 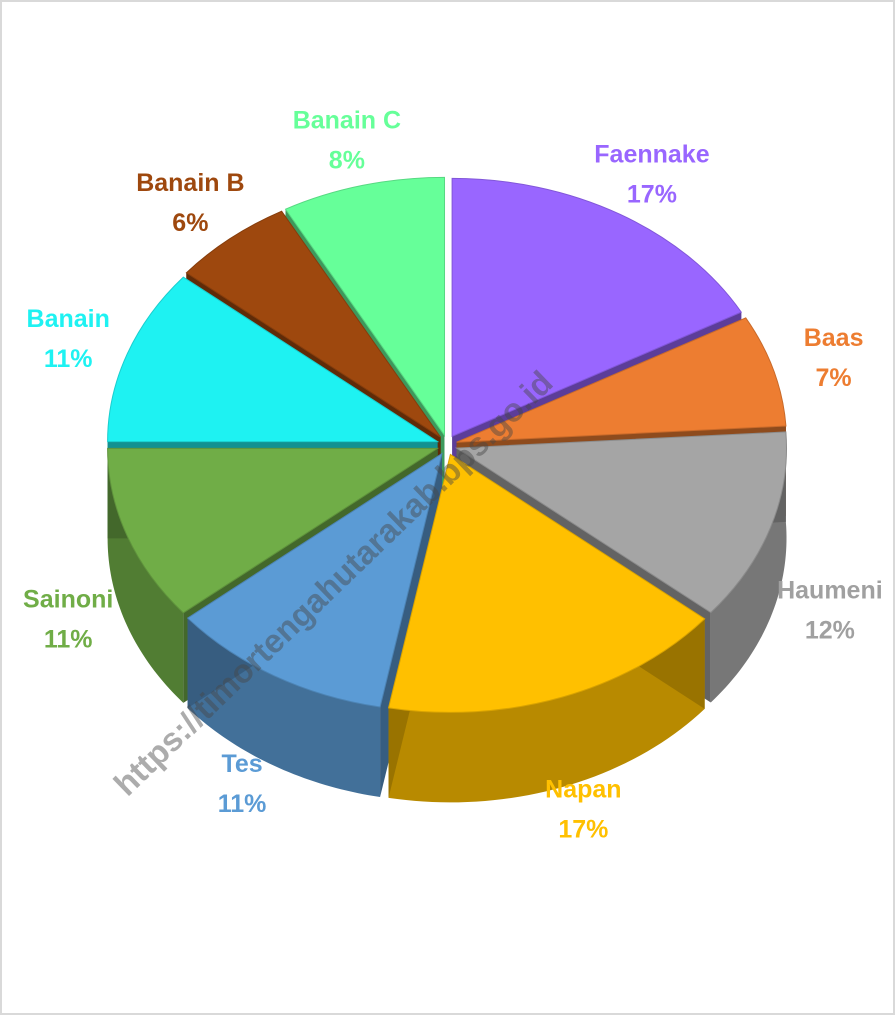 What do you see at coordinates (830, 630) in the screenshot?
I see `slice-value-label: 12%` at bounding box center [830, 630].